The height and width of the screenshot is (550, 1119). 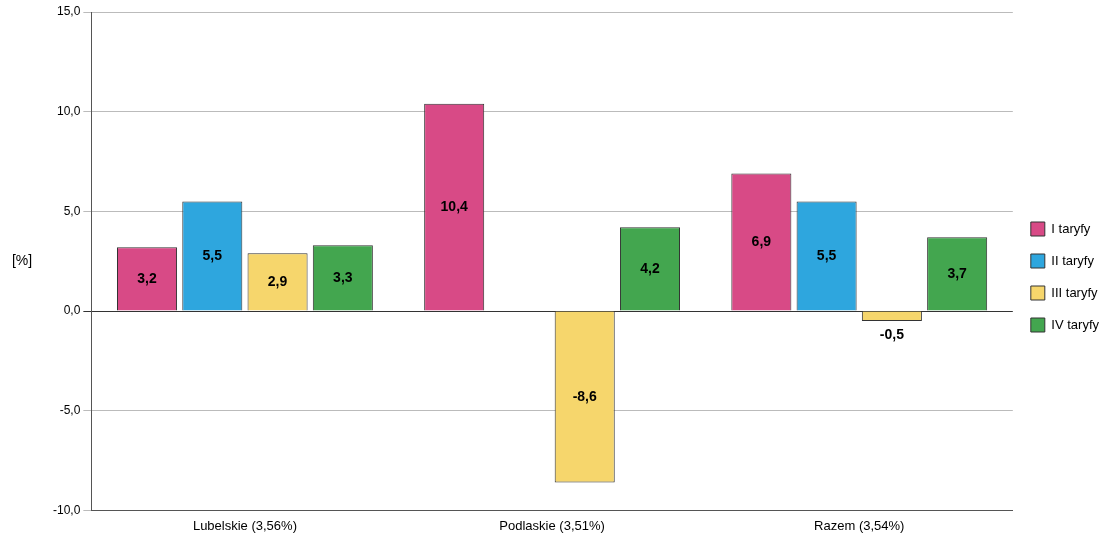 I want to click on data-label: 3,3, so click(x=343, y=276).